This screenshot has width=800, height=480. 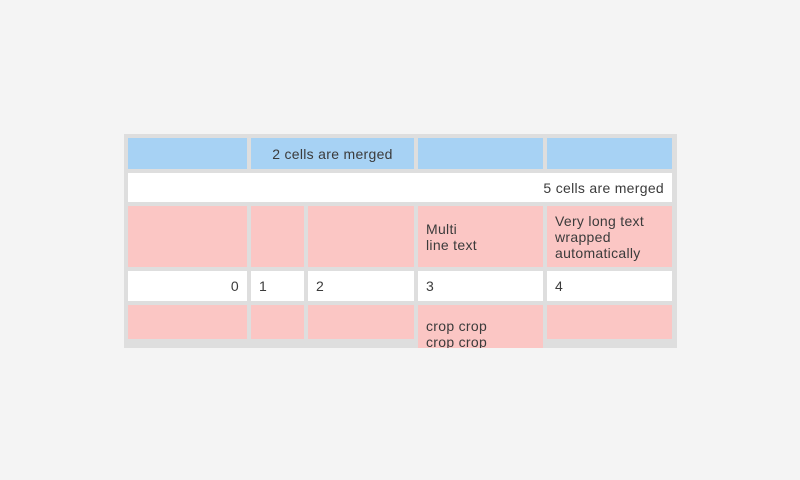 What do you see at coordinates (361, 322) in the screenshot?
I see `cell-r5c3` at bounding box center [361, 322].